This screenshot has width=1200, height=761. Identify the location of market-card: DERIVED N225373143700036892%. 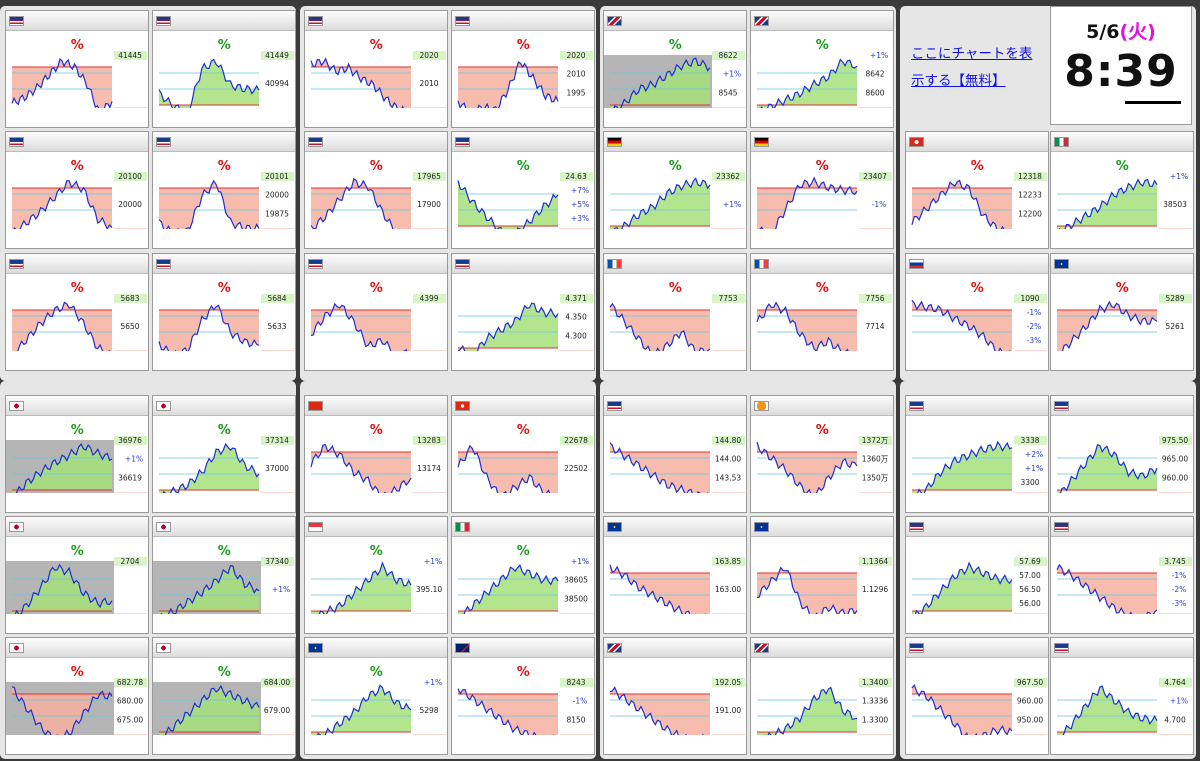
(224, 454).